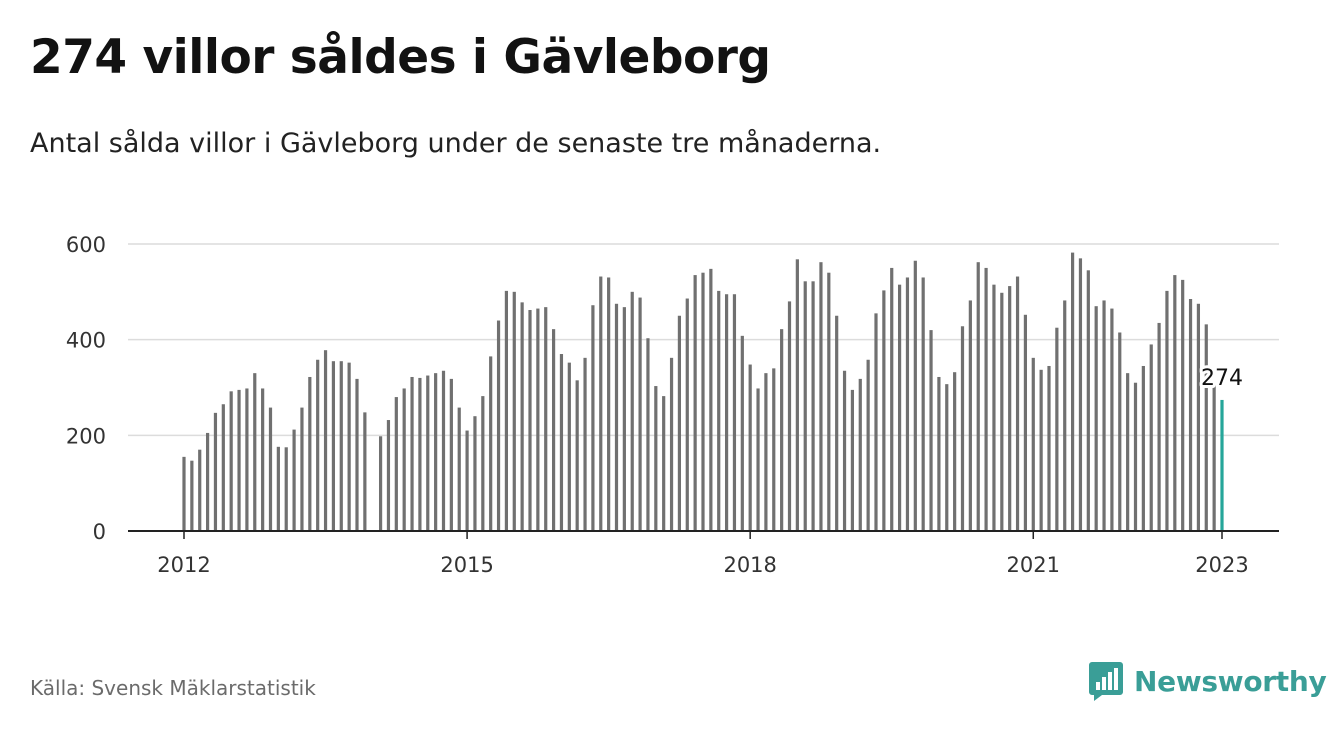 This screenshot has width=1340, height=734. I want to click on chart-title: 274 villor såldes i Gävleborg, so click(400, 57).